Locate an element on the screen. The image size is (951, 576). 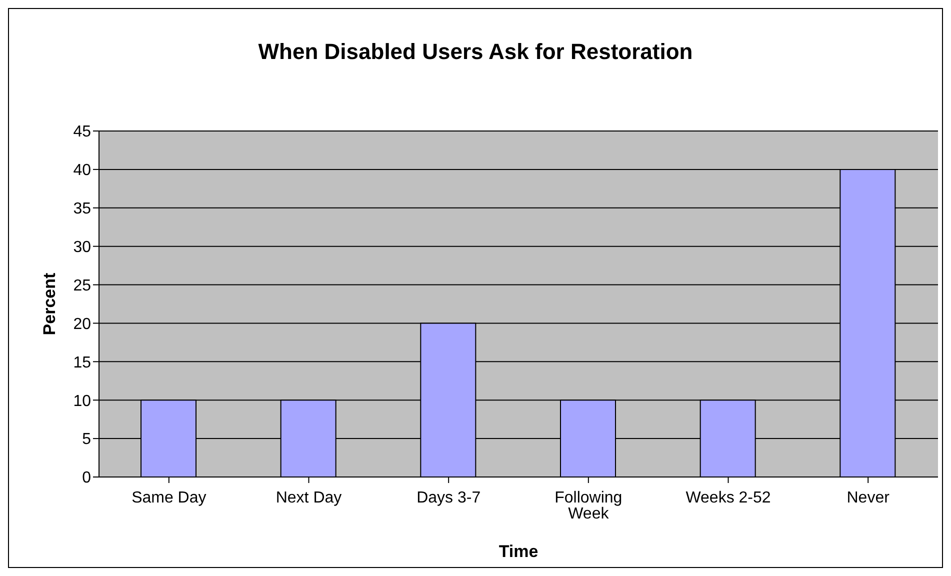
y-tick-label: 10 is located at coordinates (82, 401).